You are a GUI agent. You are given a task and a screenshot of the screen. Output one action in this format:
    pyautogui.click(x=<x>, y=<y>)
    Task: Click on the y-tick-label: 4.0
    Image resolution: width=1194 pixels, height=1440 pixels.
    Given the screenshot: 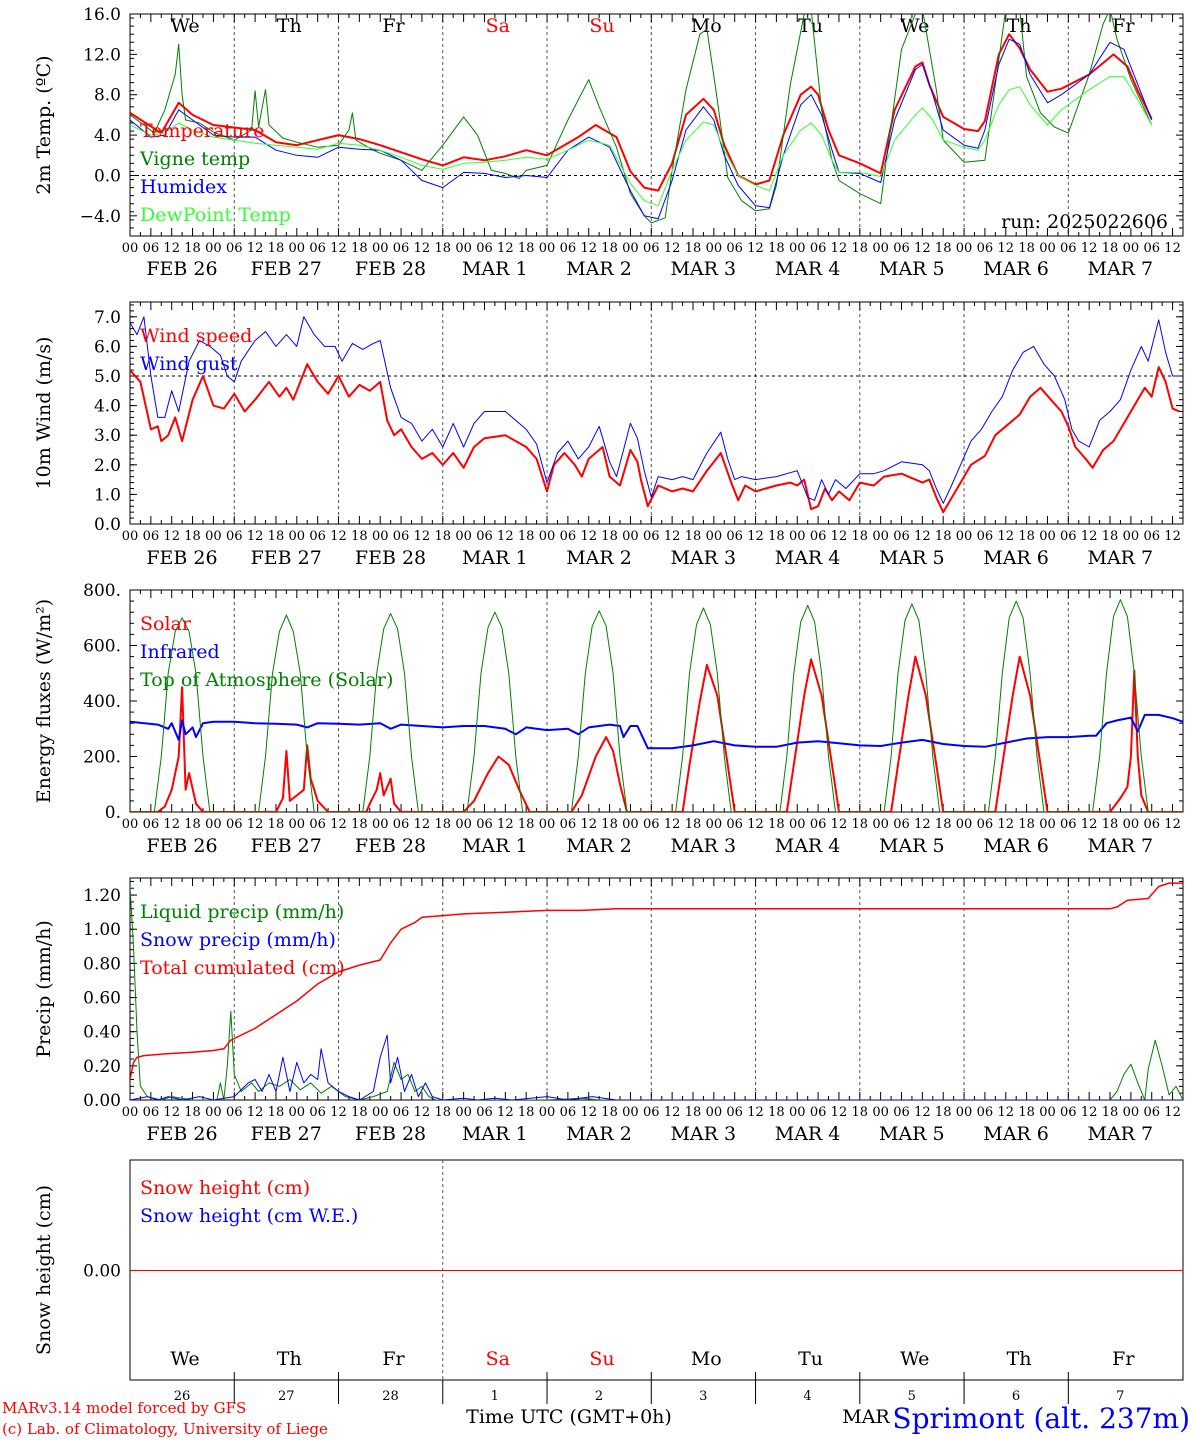 What is the action you would take?
    pyautogui.click(x=107, y=407)
    